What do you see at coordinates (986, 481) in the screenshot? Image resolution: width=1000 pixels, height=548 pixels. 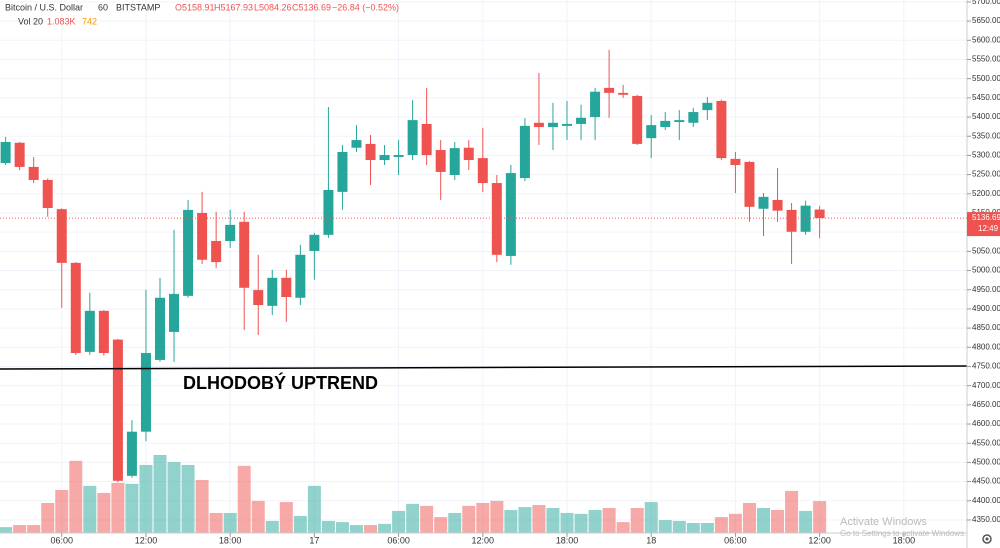 I see `y-tick-label: 4450.00` at bounding box center [986, 481].